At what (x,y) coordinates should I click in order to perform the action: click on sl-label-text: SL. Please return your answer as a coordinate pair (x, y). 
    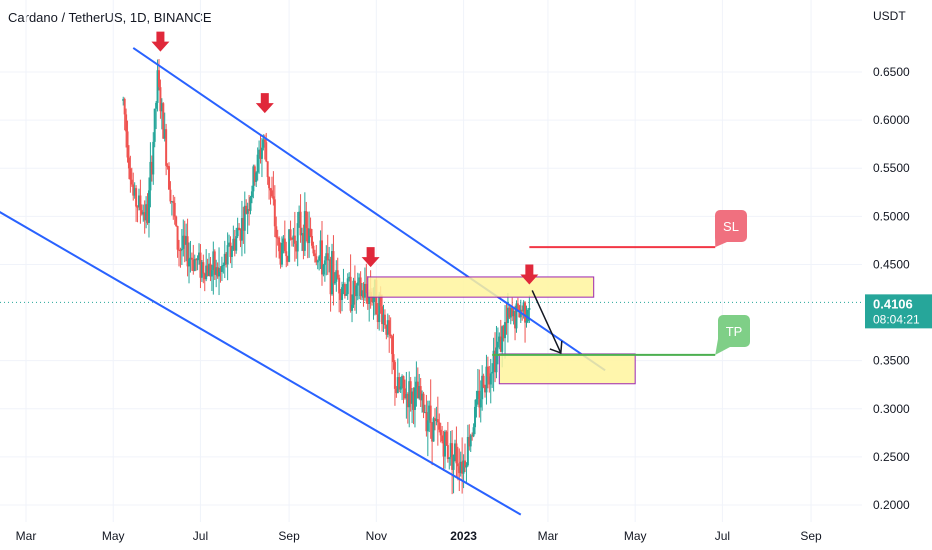
    Looking at the image, I should click on (731, 226).